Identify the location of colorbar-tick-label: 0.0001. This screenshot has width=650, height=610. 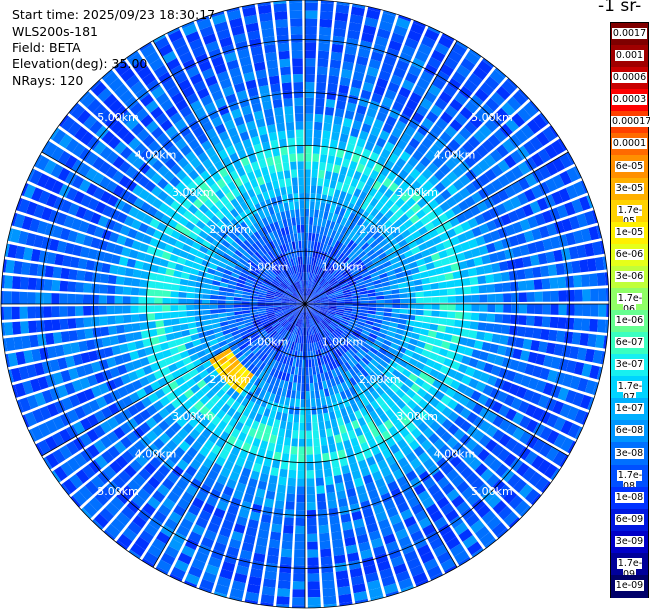
(629, 144).